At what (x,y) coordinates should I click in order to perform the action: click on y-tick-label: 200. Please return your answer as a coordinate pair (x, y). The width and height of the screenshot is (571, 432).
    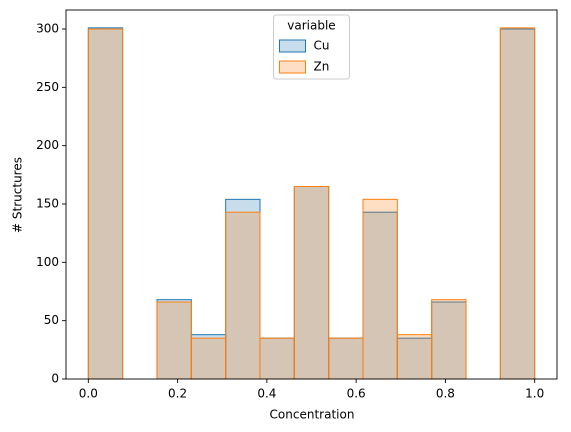
    Looking at the image, I should click on (47, 145).